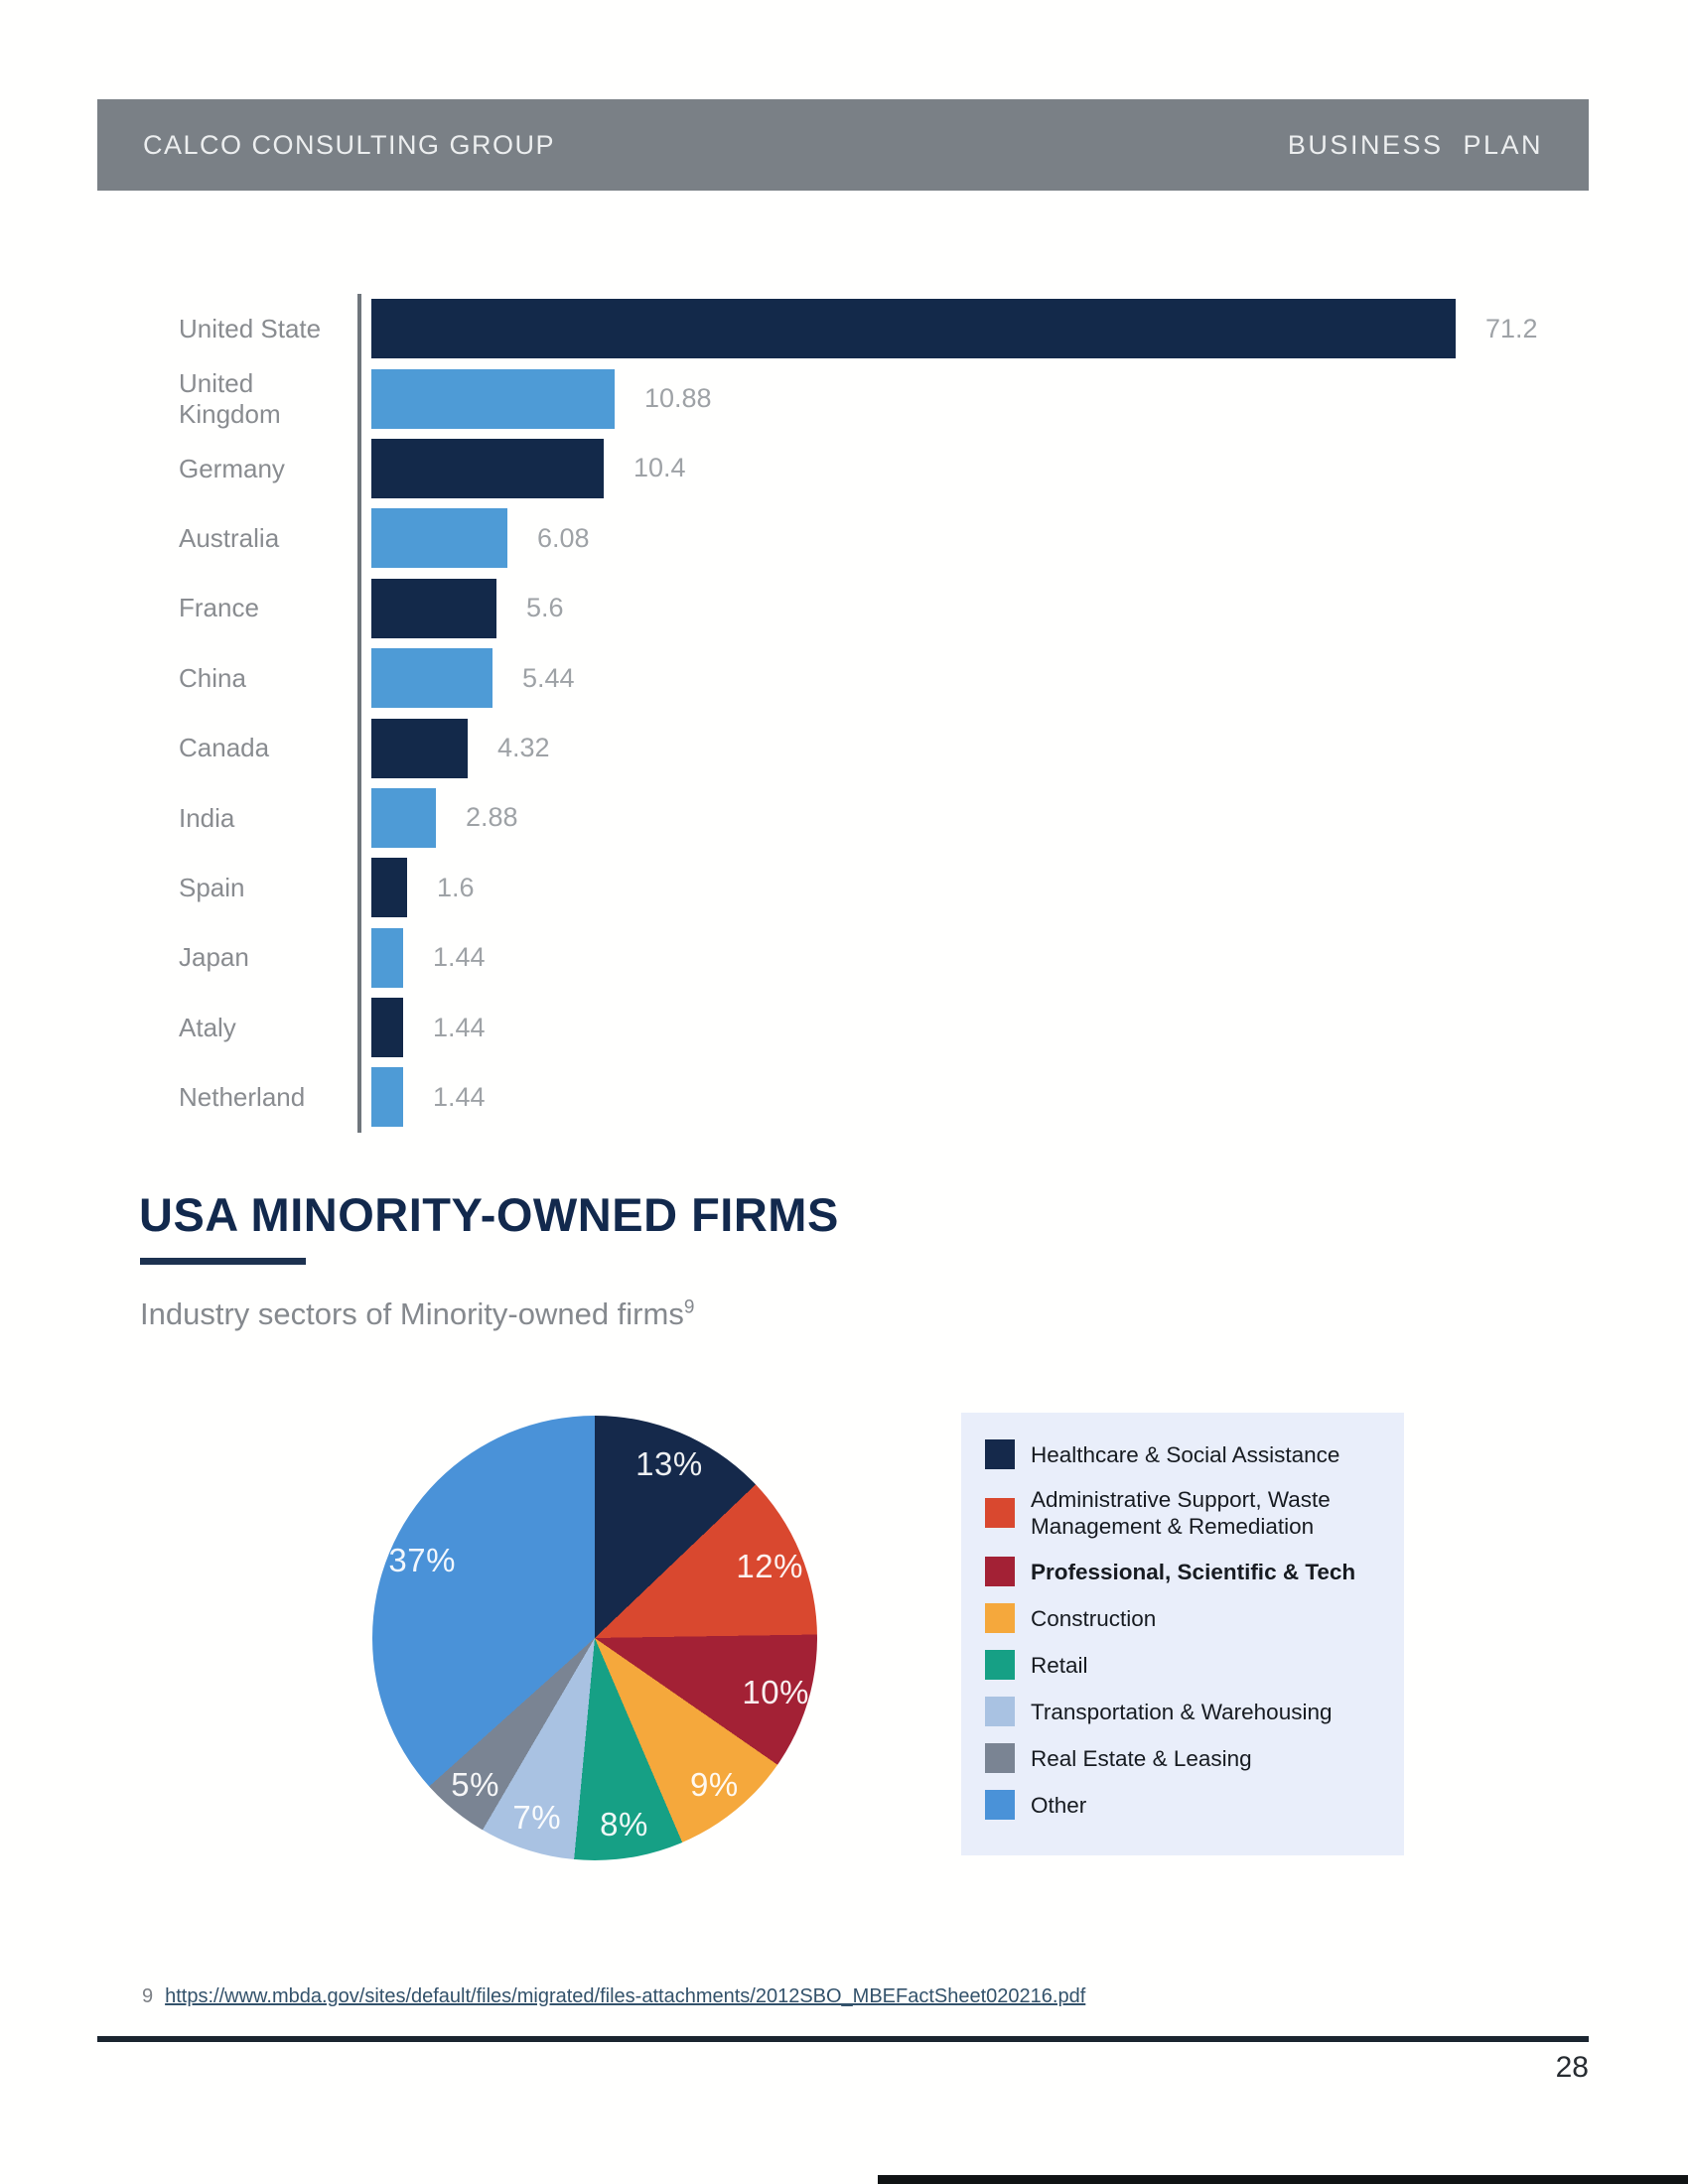  I want to click on bar-row: France 5.6, so click(867, 608).